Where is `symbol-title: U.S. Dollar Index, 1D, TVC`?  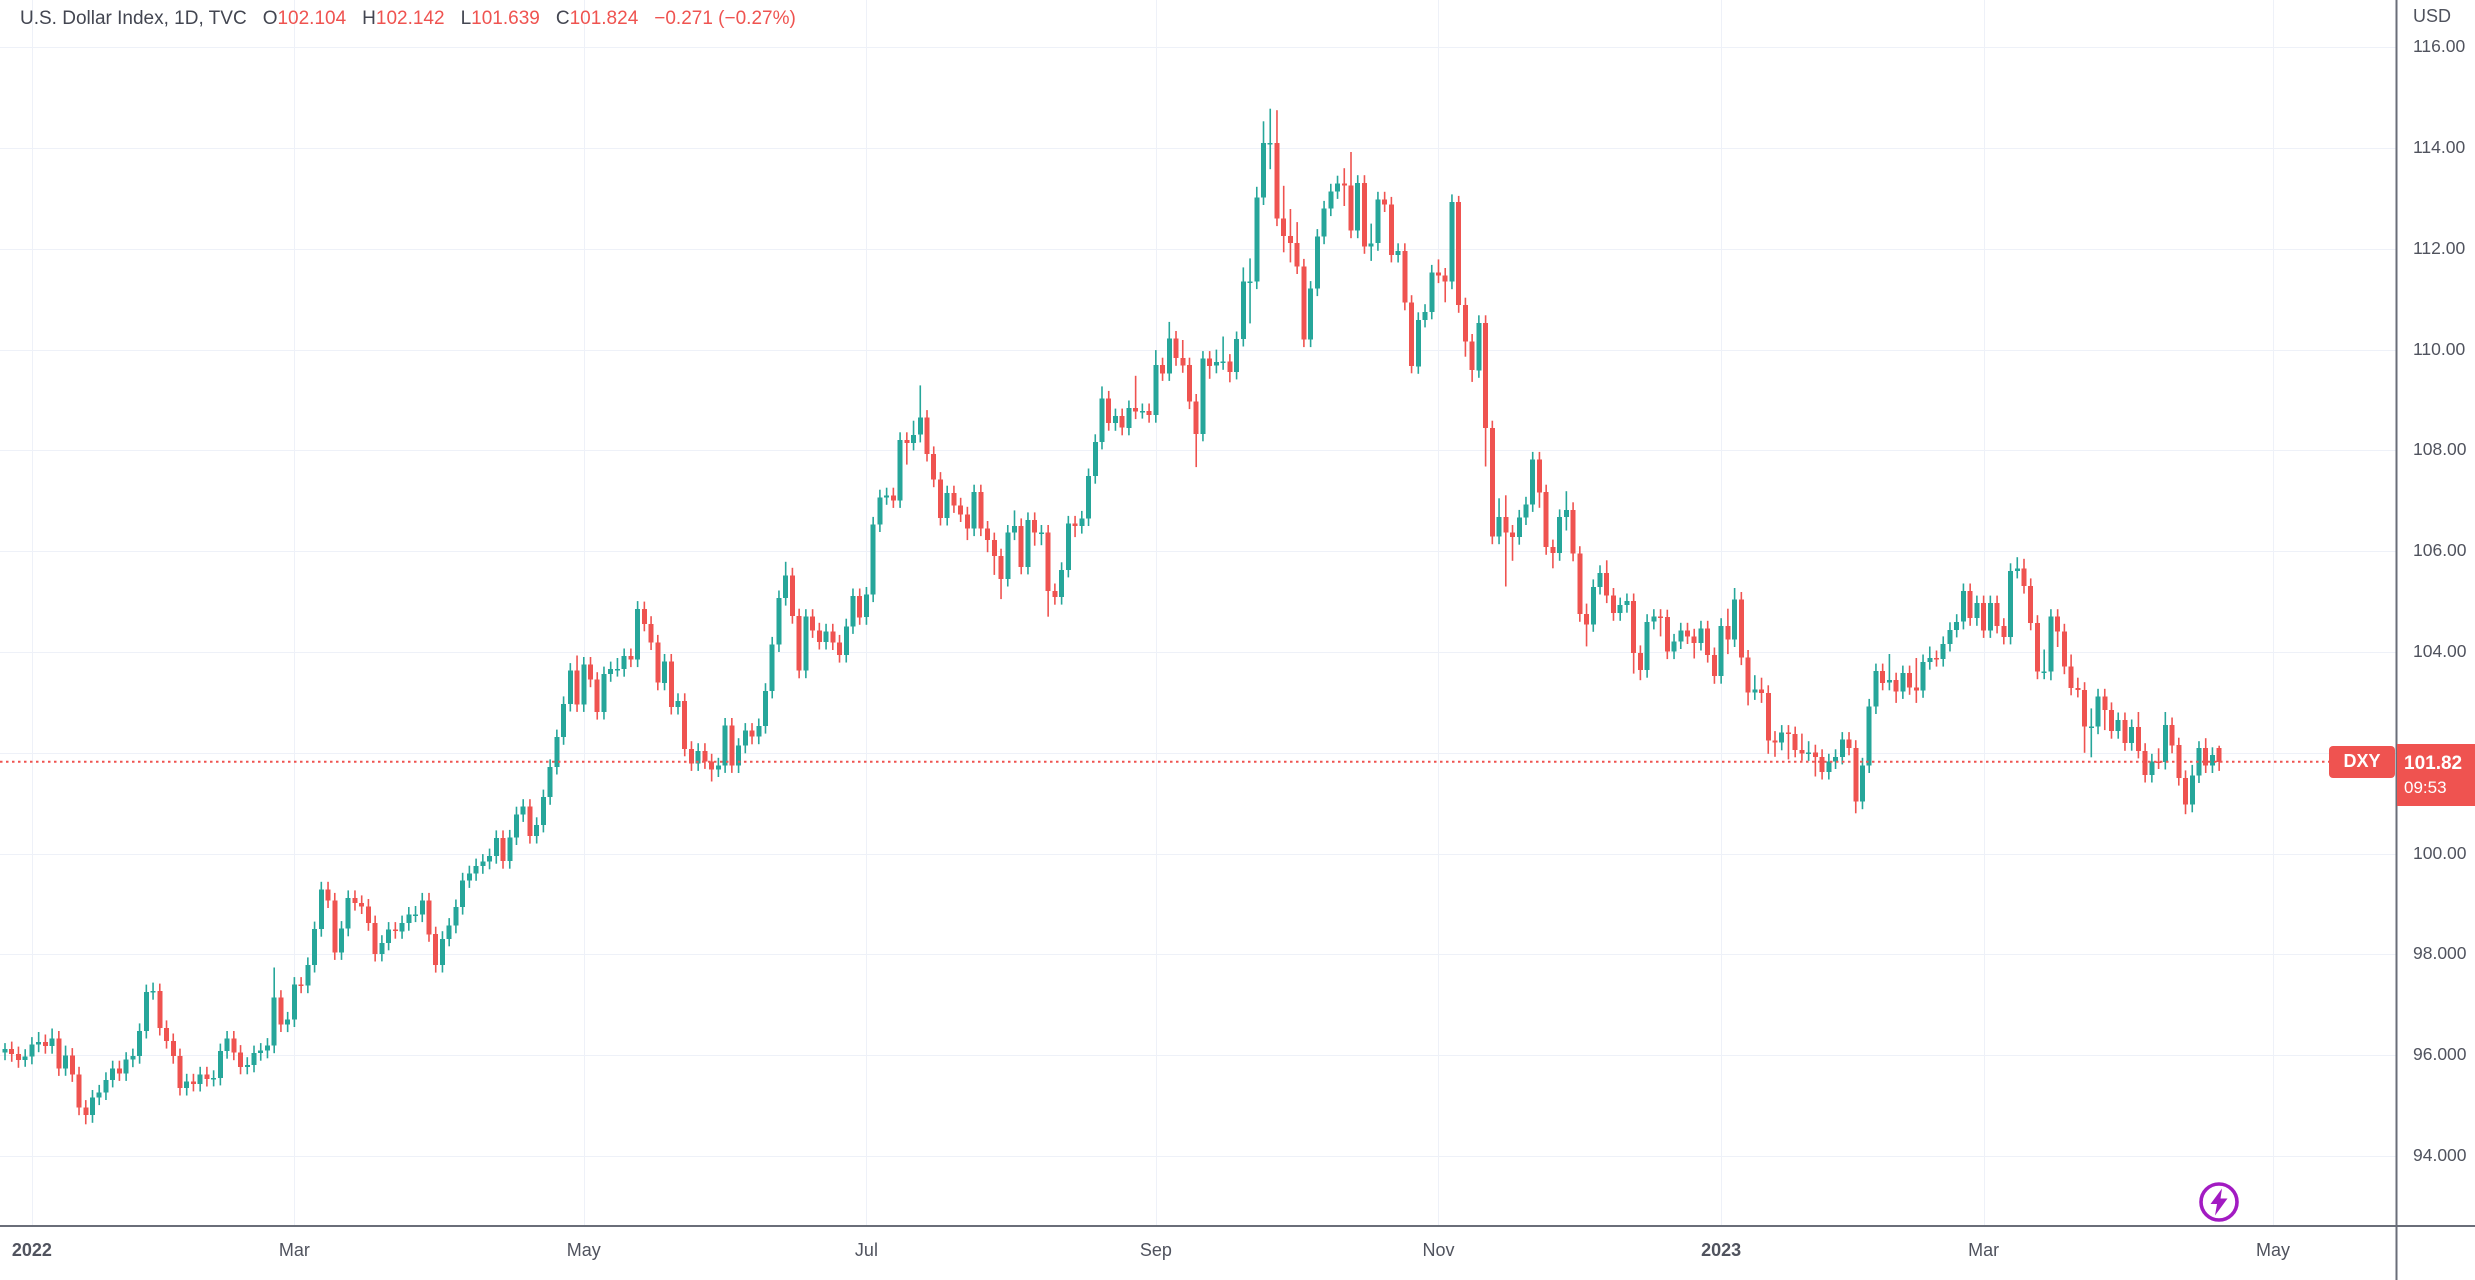
symbol-title: U.S. Dollar Index, 1D, TVC is located at coordinates (133, 18).